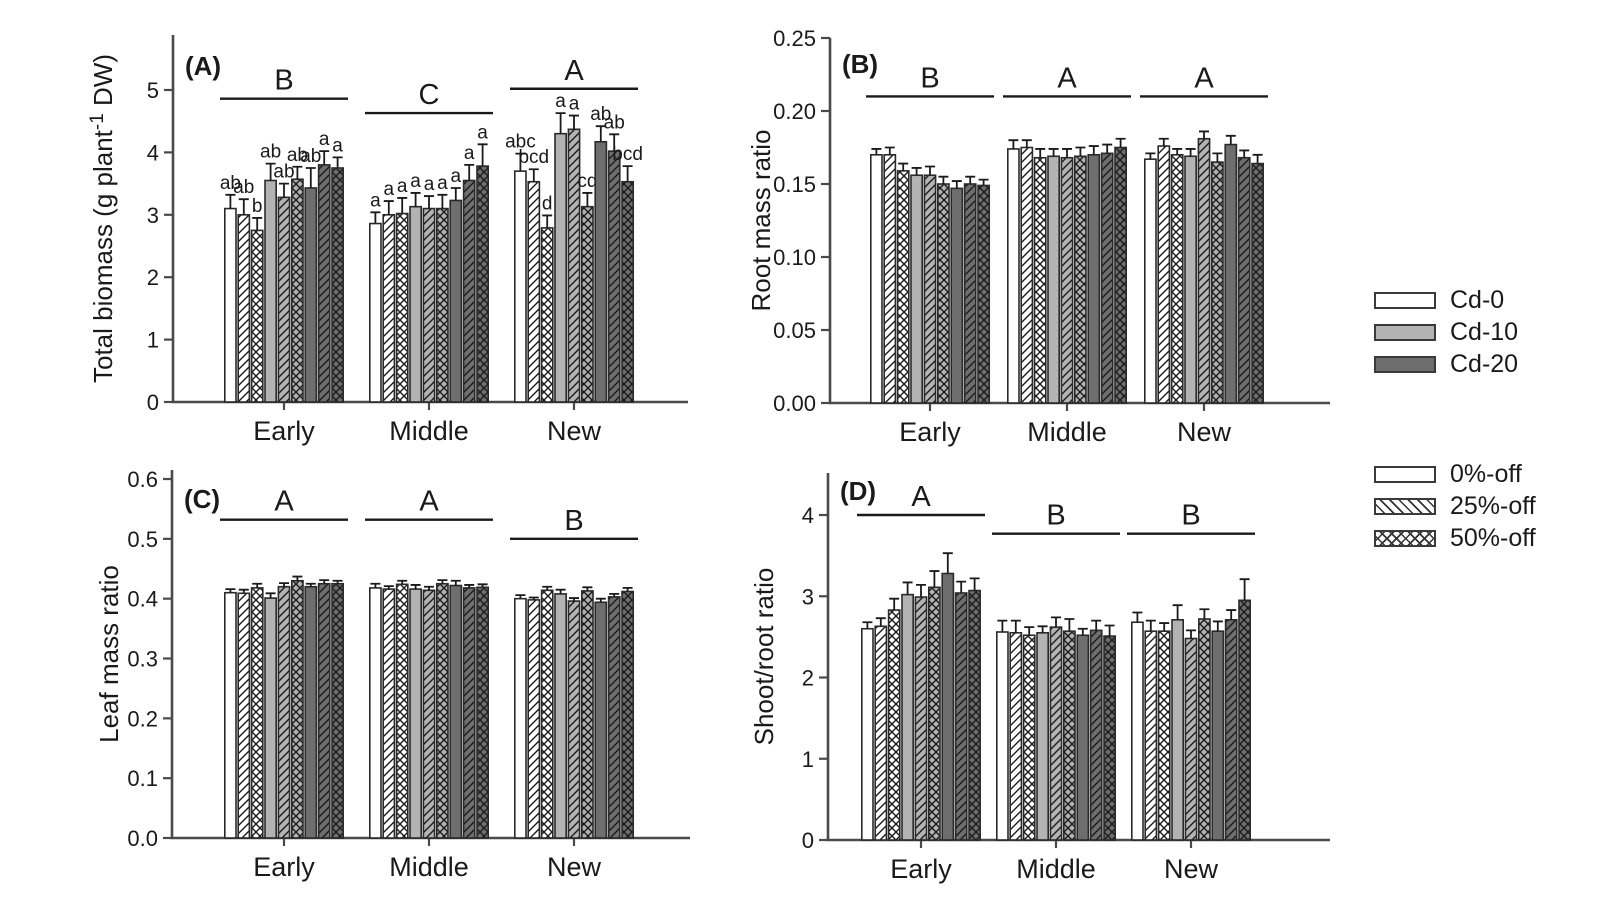 This screenshot has height=912, width=1606. Describe the element at coordinates (142, 479) in the screenshot. I see `y-tick-label: 0.6` at that location.